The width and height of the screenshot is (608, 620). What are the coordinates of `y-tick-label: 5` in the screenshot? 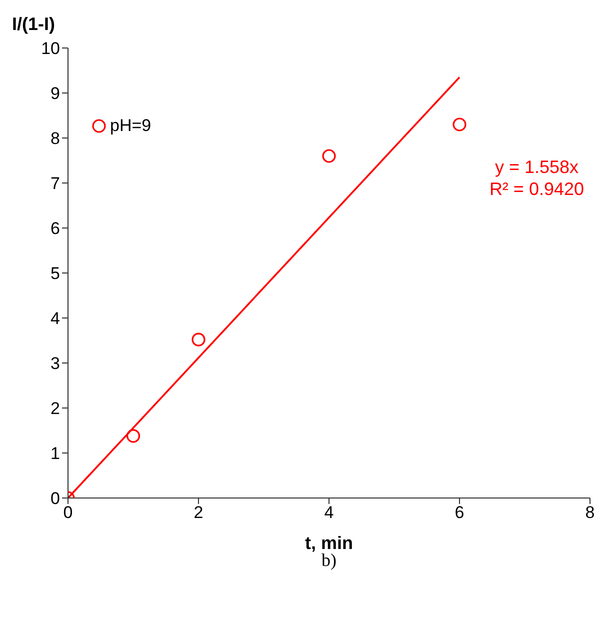 It's located at (55, 274).